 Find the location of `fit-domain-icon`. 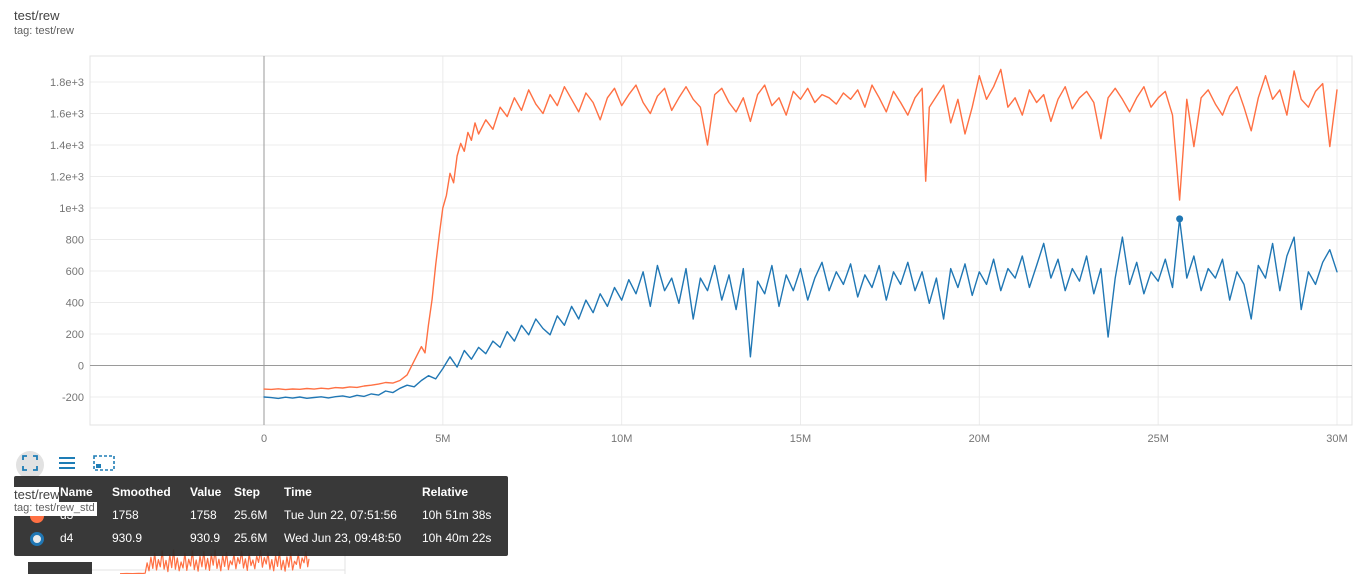

fit-domain-icon is located at coordinates (104, 465).